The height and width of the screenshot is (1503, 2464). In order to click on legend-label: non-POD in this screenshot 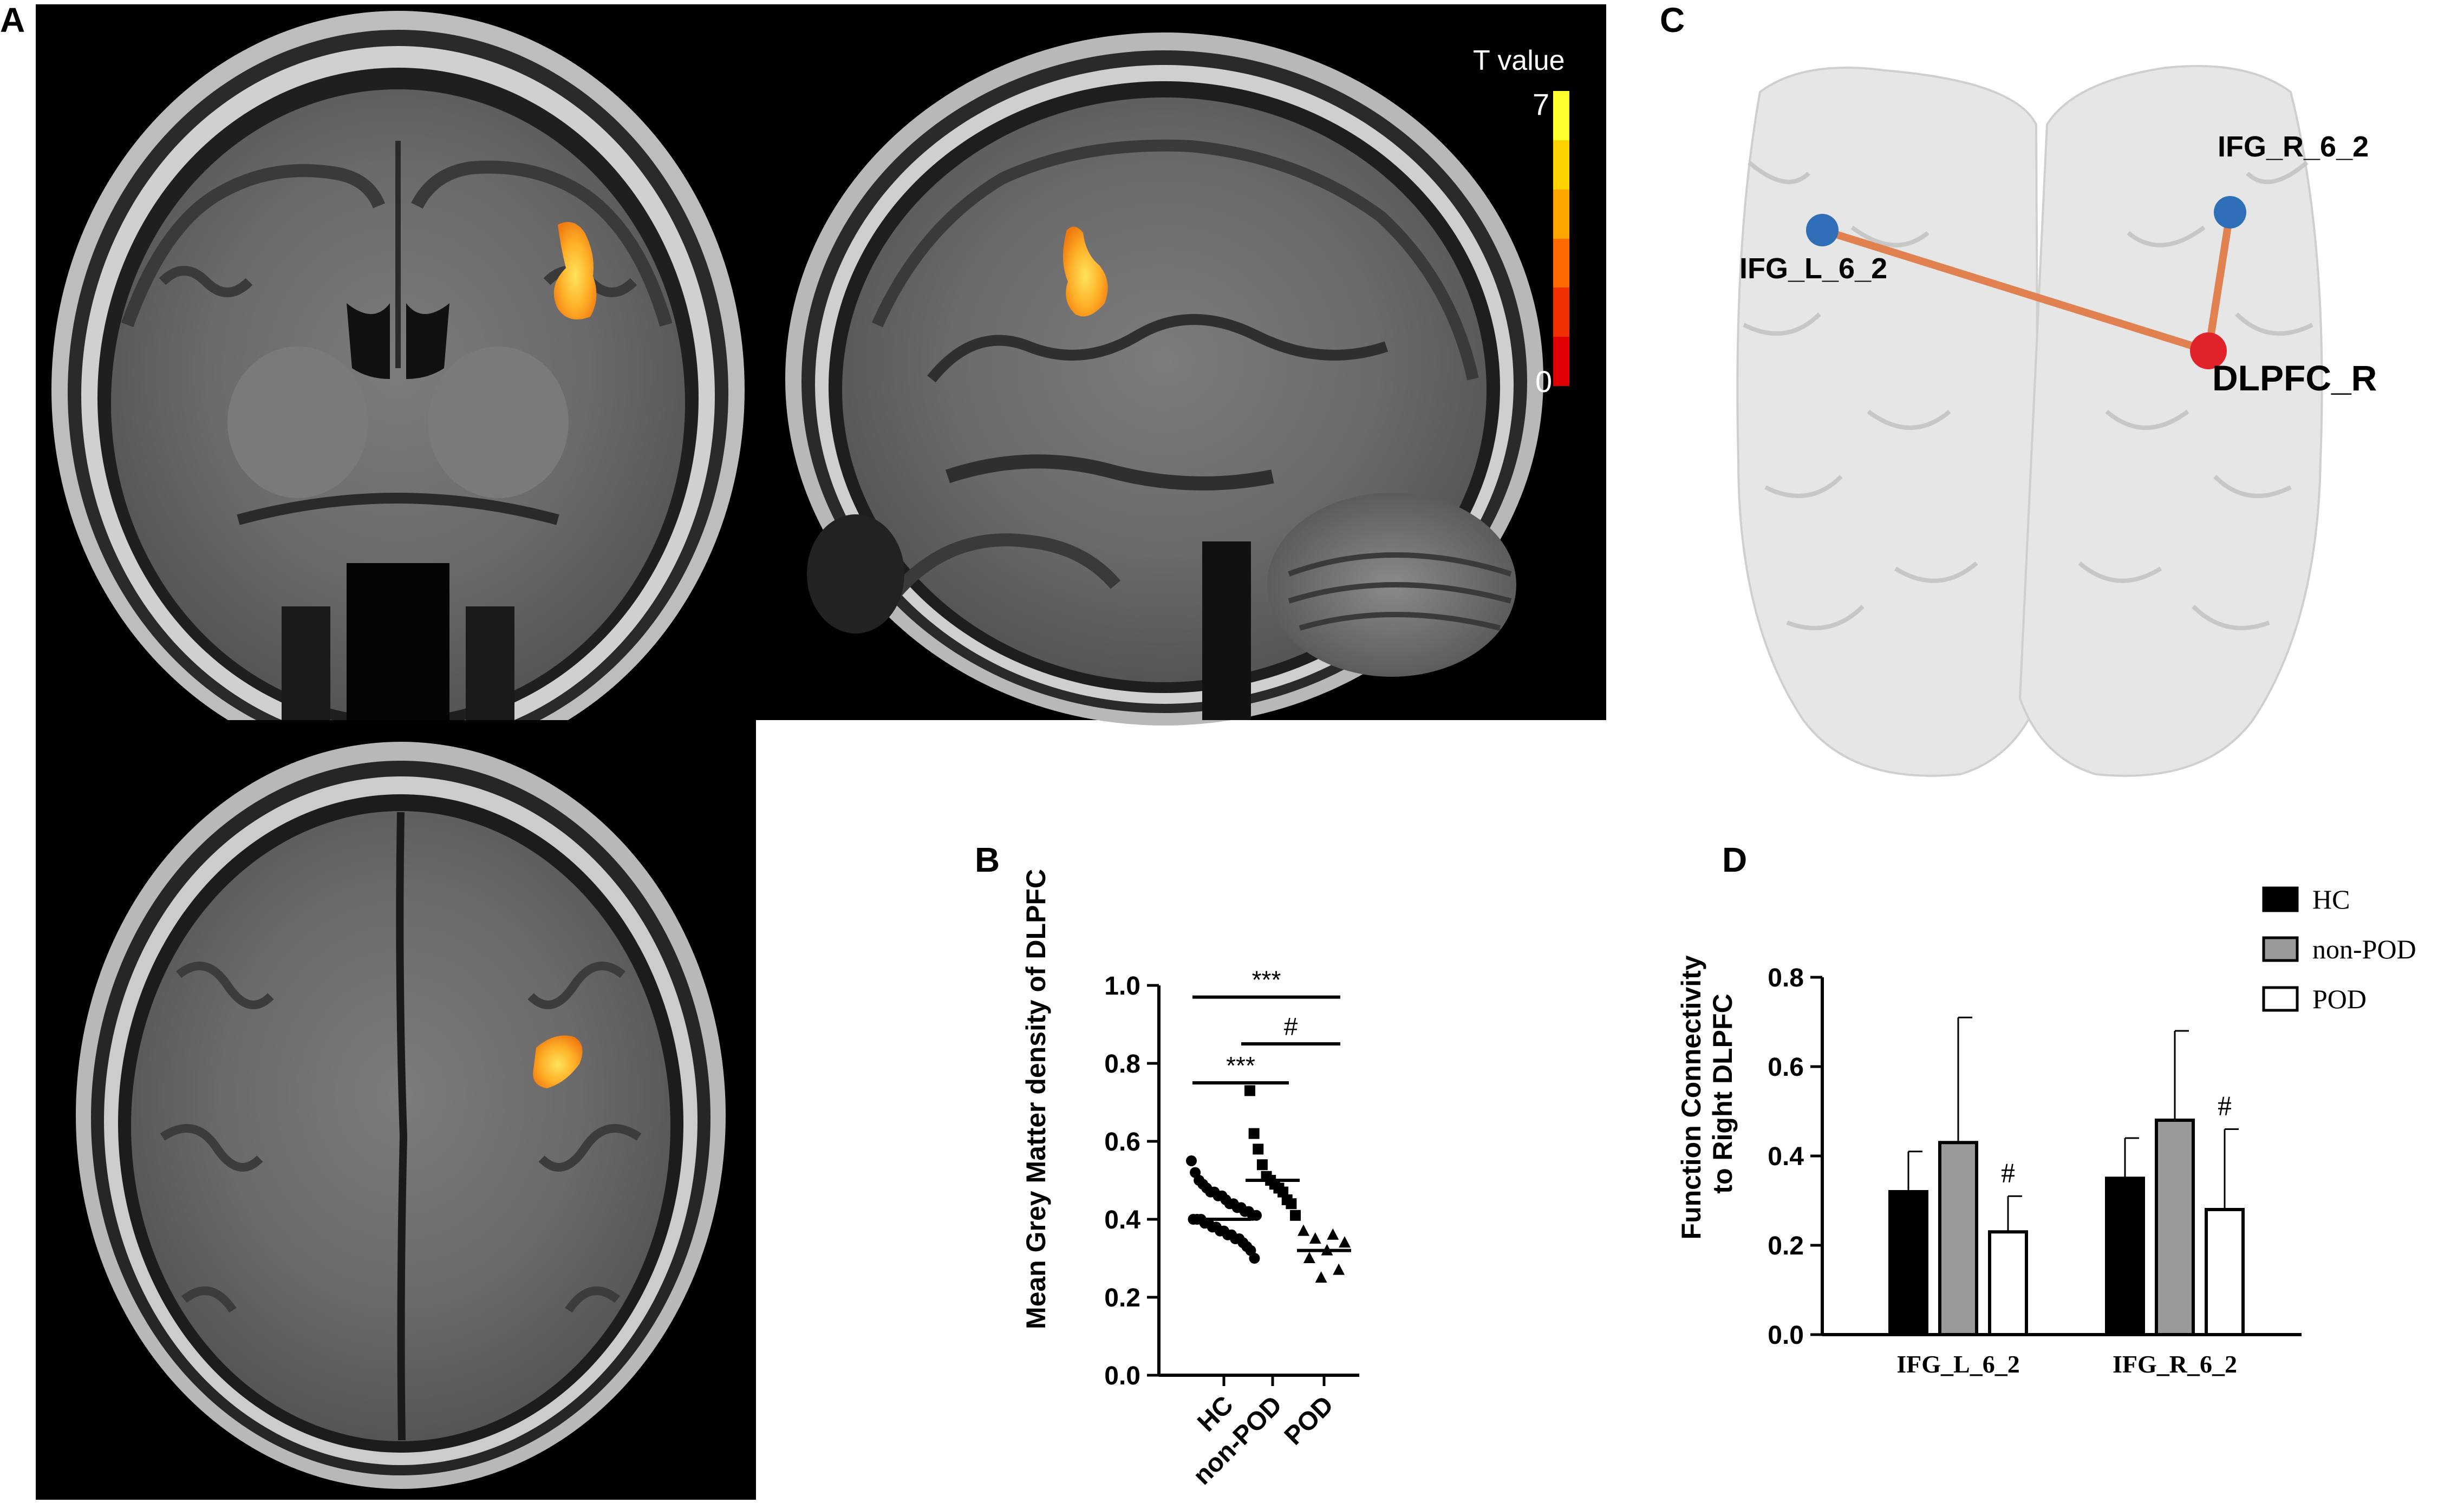, I will do `click(2364, 949)`.